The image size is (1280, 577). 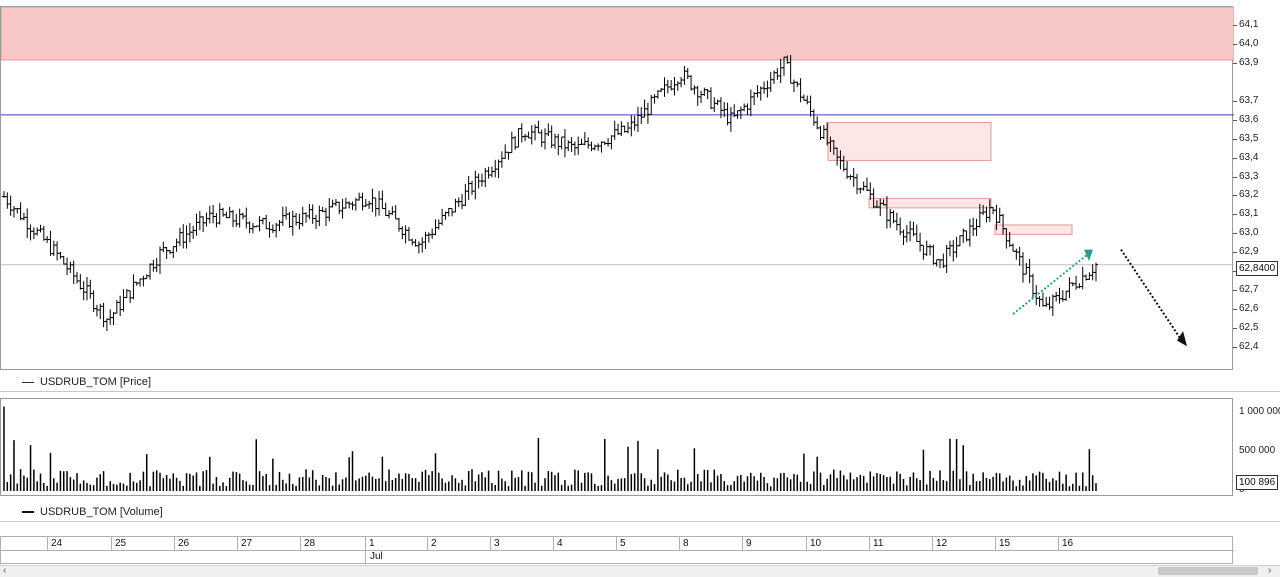 I want to click on date-label: 24, so click(x=57, y=543).